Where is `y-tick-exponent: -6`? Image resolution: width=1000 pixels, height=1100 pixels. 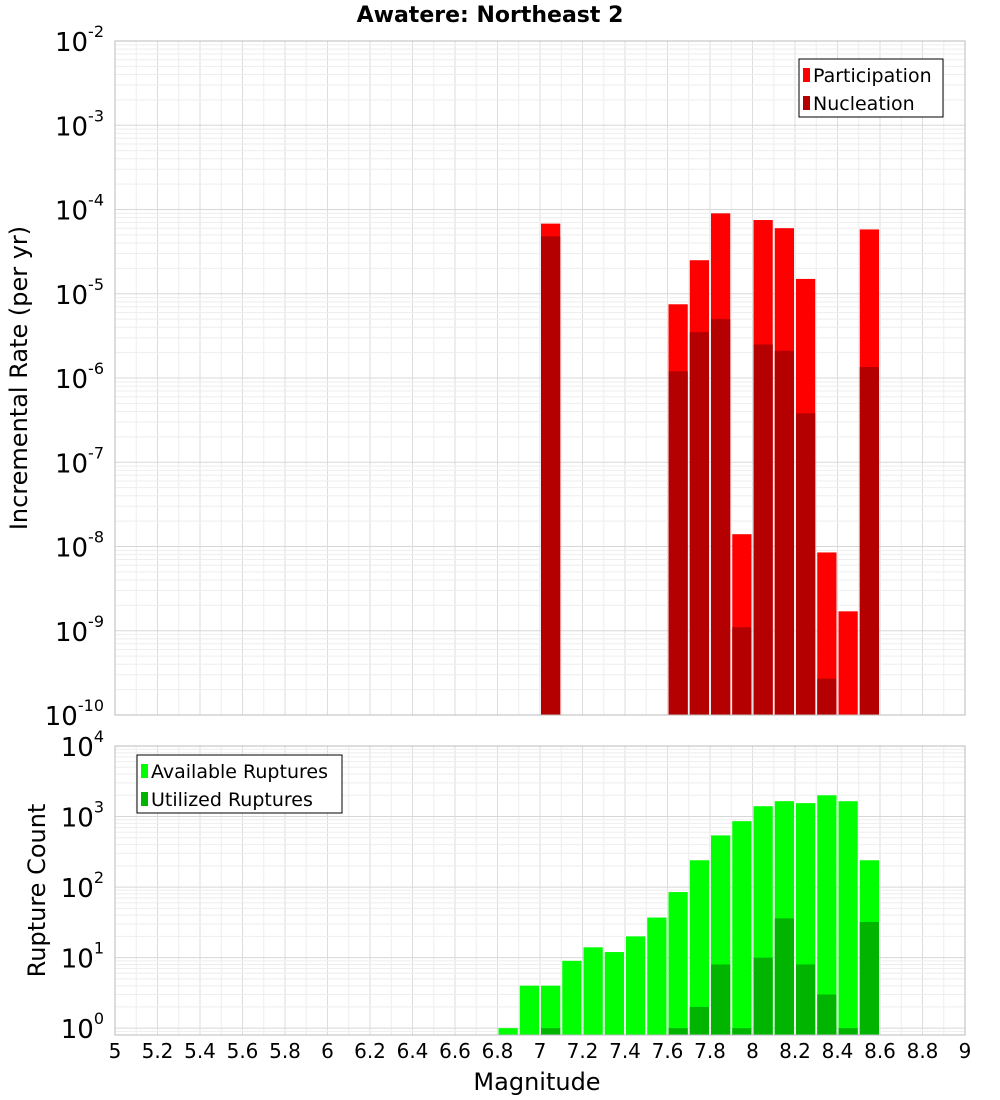 y-tick-exponent: -6 is located at coordinates (96, 368).